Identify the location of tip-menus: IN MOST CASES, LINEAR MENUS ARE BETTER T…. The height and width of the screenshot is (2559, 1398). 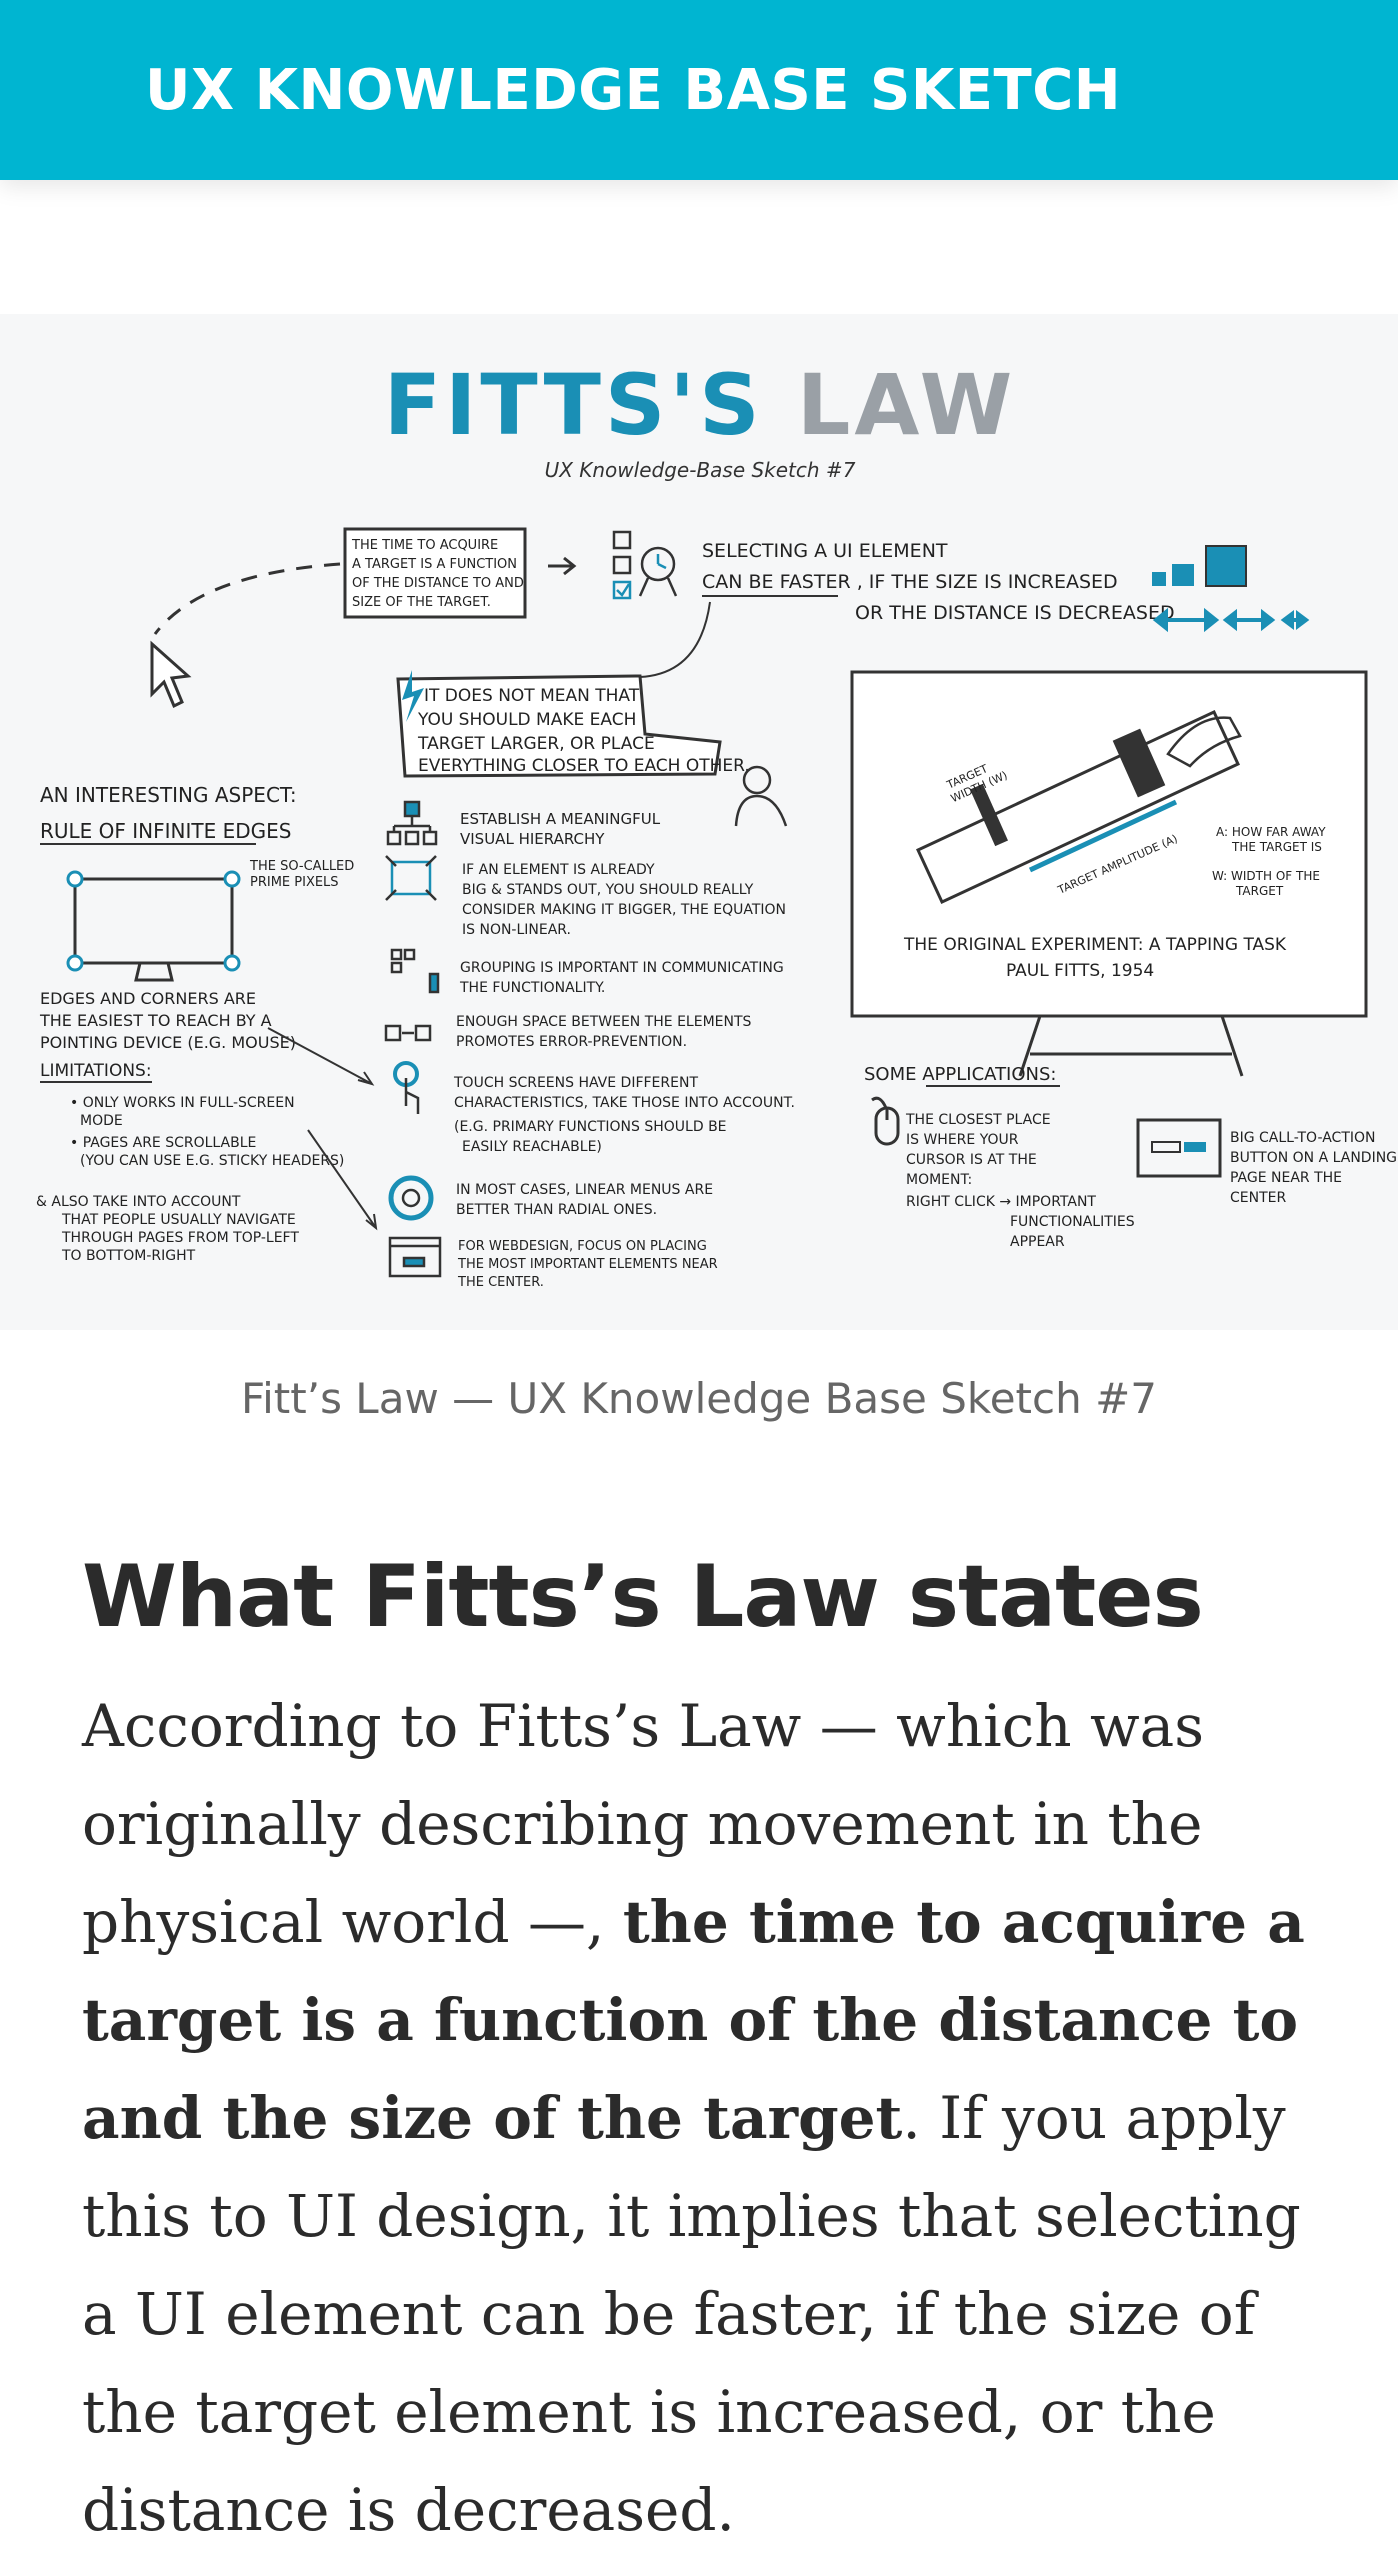
(587, 1200).